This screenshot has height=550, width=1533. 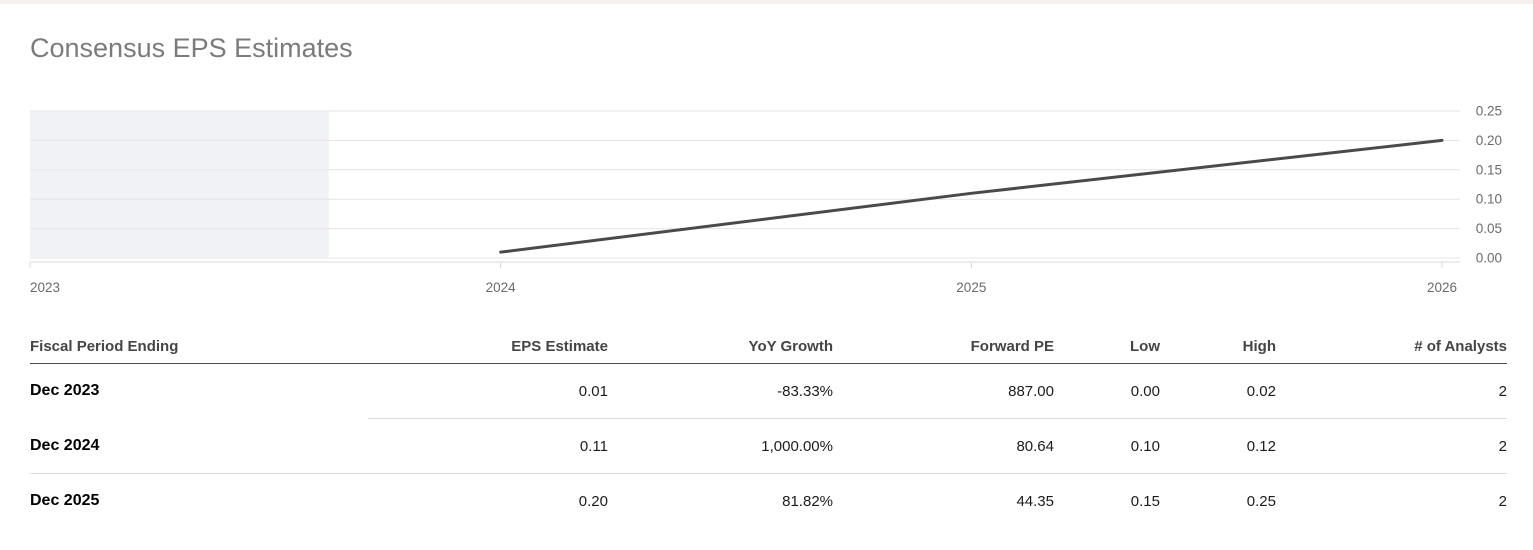 What do you see at coordinates (191, 48) in the screenshot?
I see `page-title: Consensus EPS Estimates` at bounding box center [191, 48].